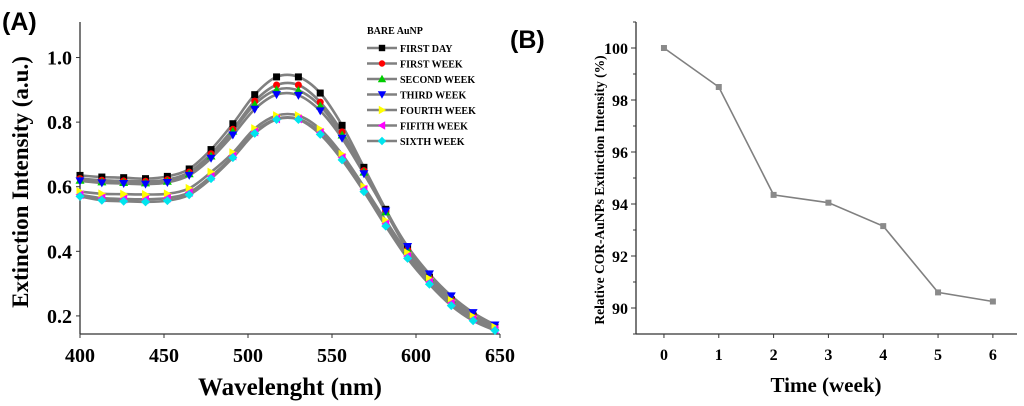  What do you see at coordinates (431, 65) in the screenshot?
I see `legend-label: FIRST WEEK` at bounding box center [431, 65].